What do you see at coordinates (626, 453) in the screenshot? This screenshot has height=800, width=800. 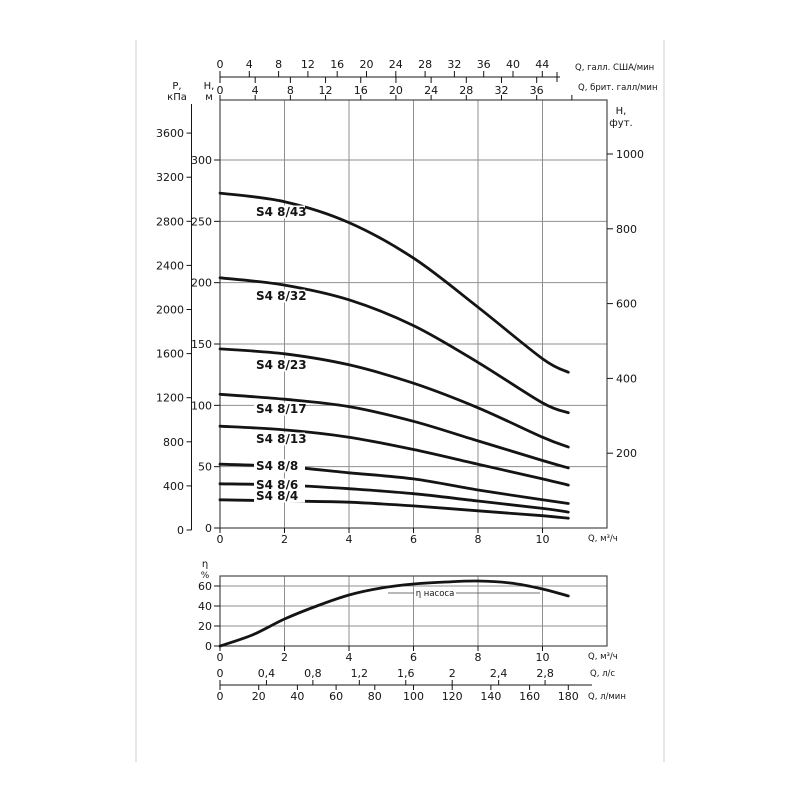 I see `feet-tick-label: 200` at bounding box center [626, 453].